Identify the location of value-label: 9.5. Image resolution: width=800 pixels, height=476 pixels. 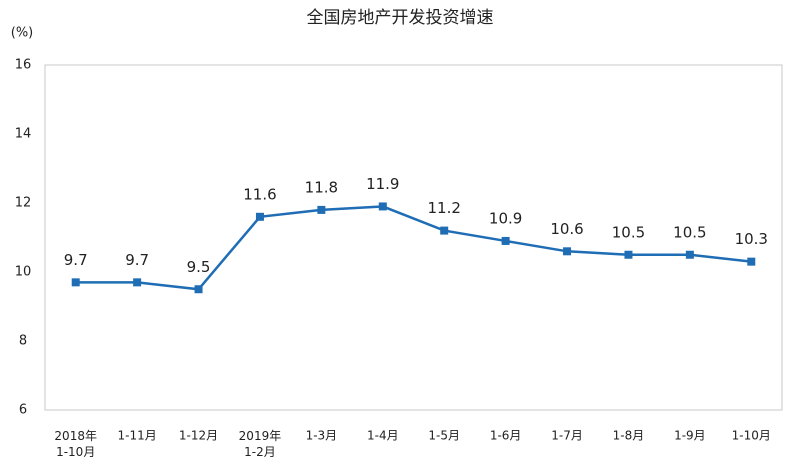
(199, 267).